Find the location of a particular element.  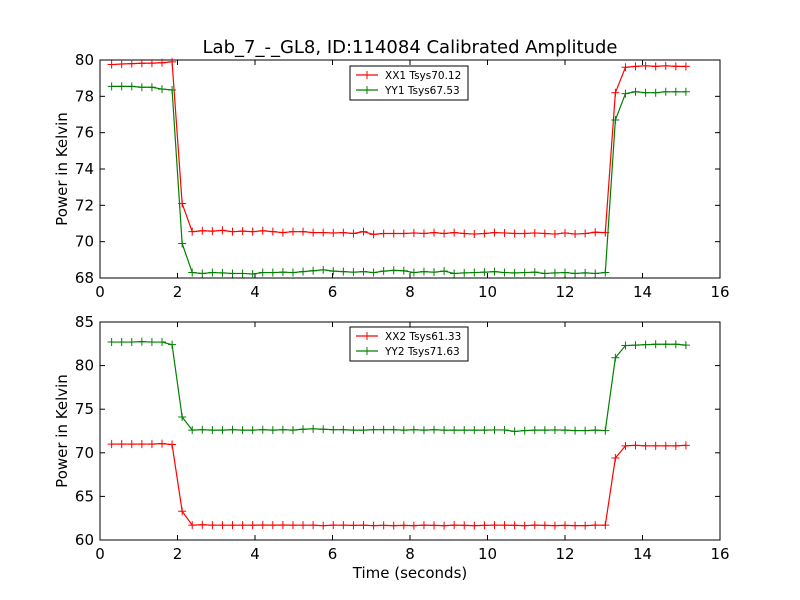

x-tick-label: 2 is located at coordinates (178, 292).